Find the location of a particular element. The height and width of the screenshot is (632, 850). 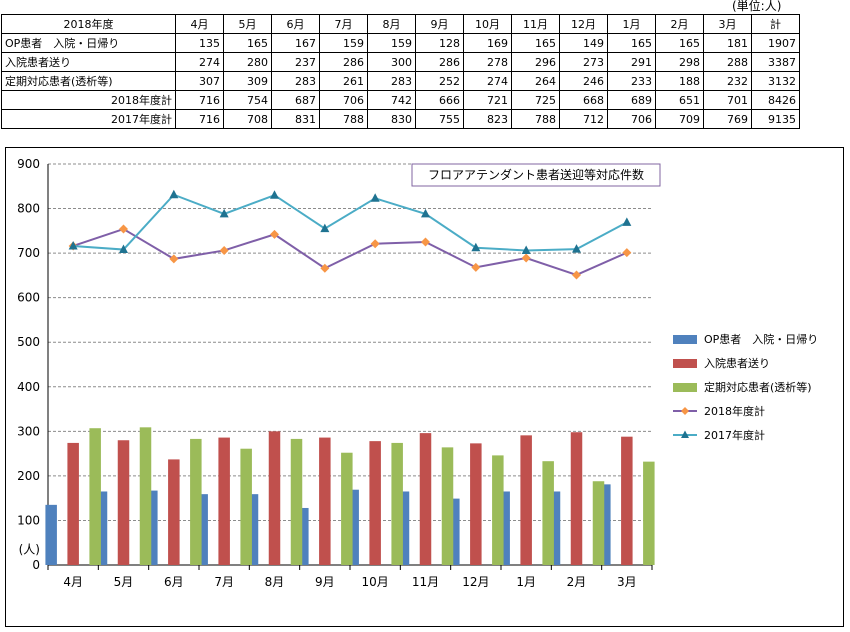

table-cell: 689 is located at coordinates (631, 100).